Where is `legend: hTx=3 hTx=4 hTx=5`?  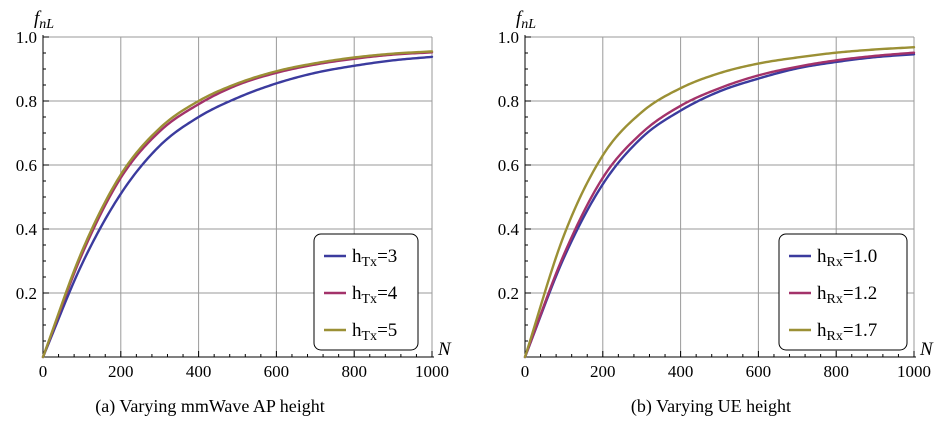
legend: hTx=3 hTx=4 hTx=5 is located at coordinates (366, 292).